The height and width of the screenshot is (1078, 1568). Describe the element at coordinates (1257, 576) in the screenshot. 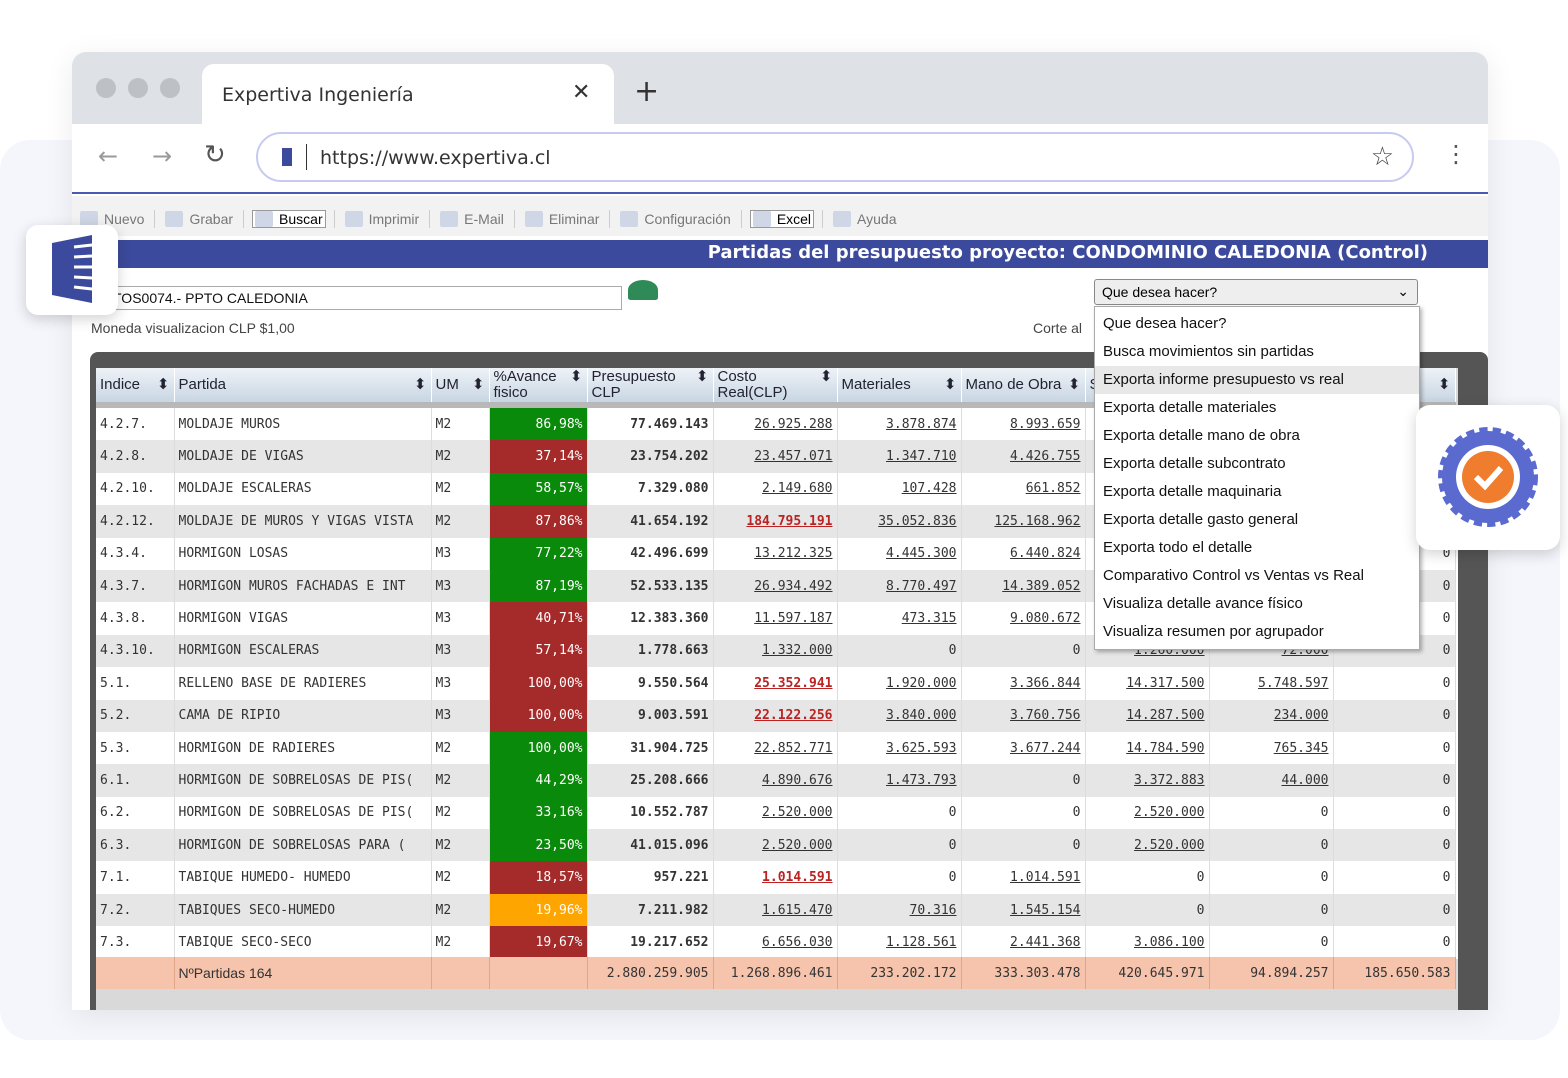

I see `menu-option: Comparativo Control vs Ventas vs Real` at that location.